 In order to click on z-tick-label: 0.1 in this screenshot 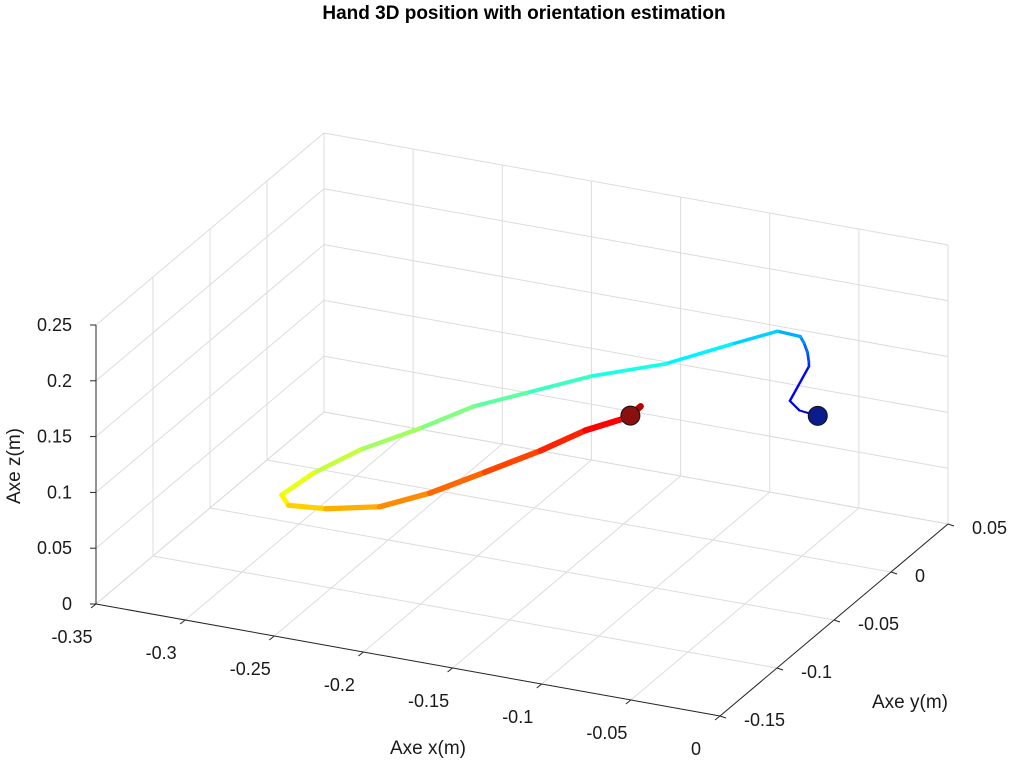, I will do `click(59, 492)`.